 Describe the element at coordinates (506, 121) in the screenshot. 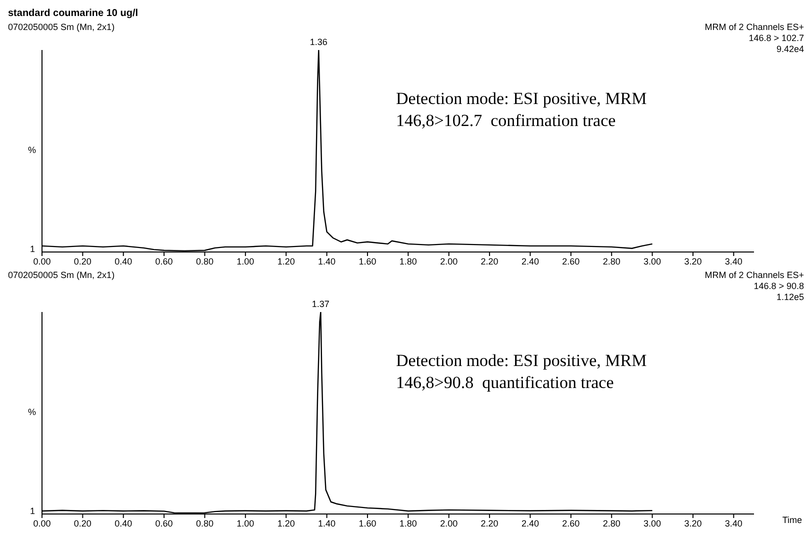

I see `annotation: 146,8>102.7 confirmation trace` at that location.